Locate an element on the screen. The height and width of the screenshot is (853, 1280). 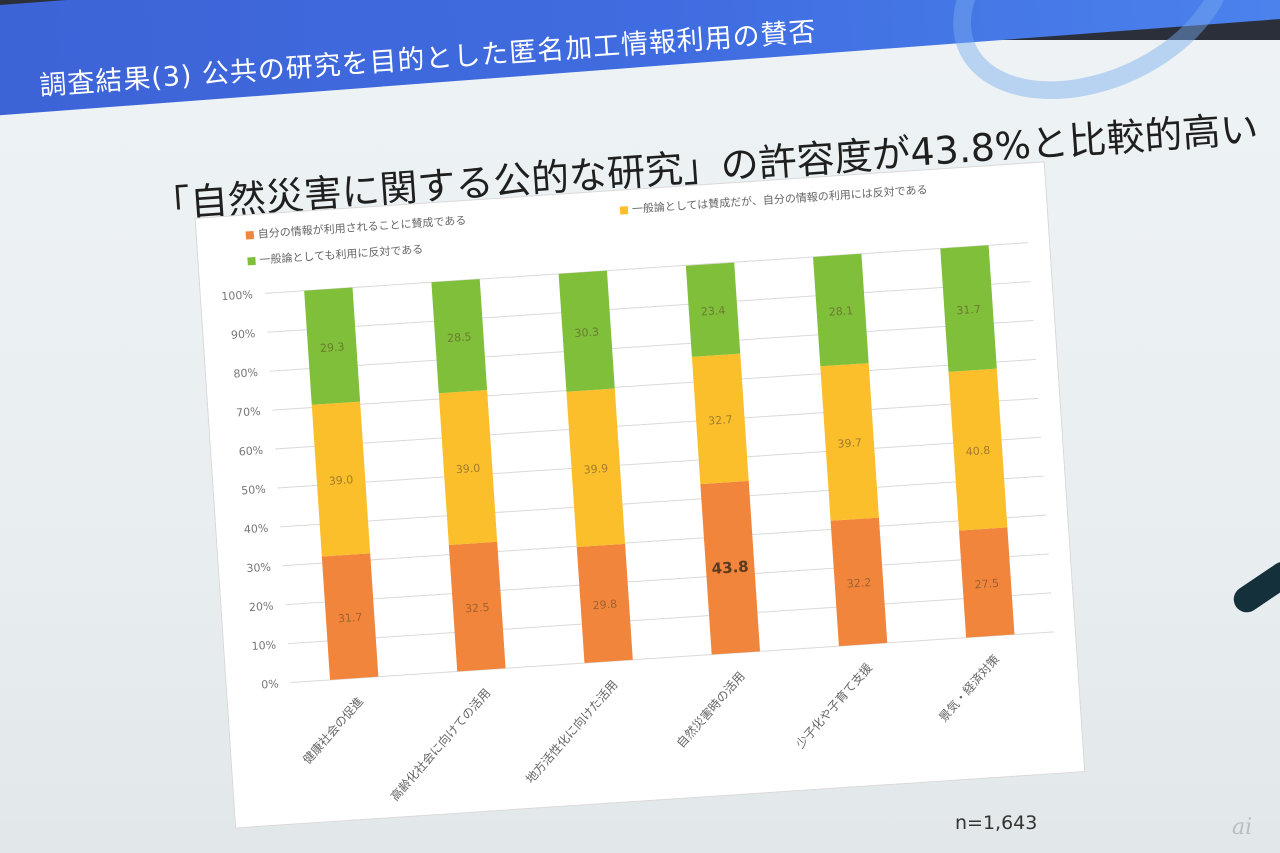
y-tick-label: 50% is located at coordinates (253, 490).